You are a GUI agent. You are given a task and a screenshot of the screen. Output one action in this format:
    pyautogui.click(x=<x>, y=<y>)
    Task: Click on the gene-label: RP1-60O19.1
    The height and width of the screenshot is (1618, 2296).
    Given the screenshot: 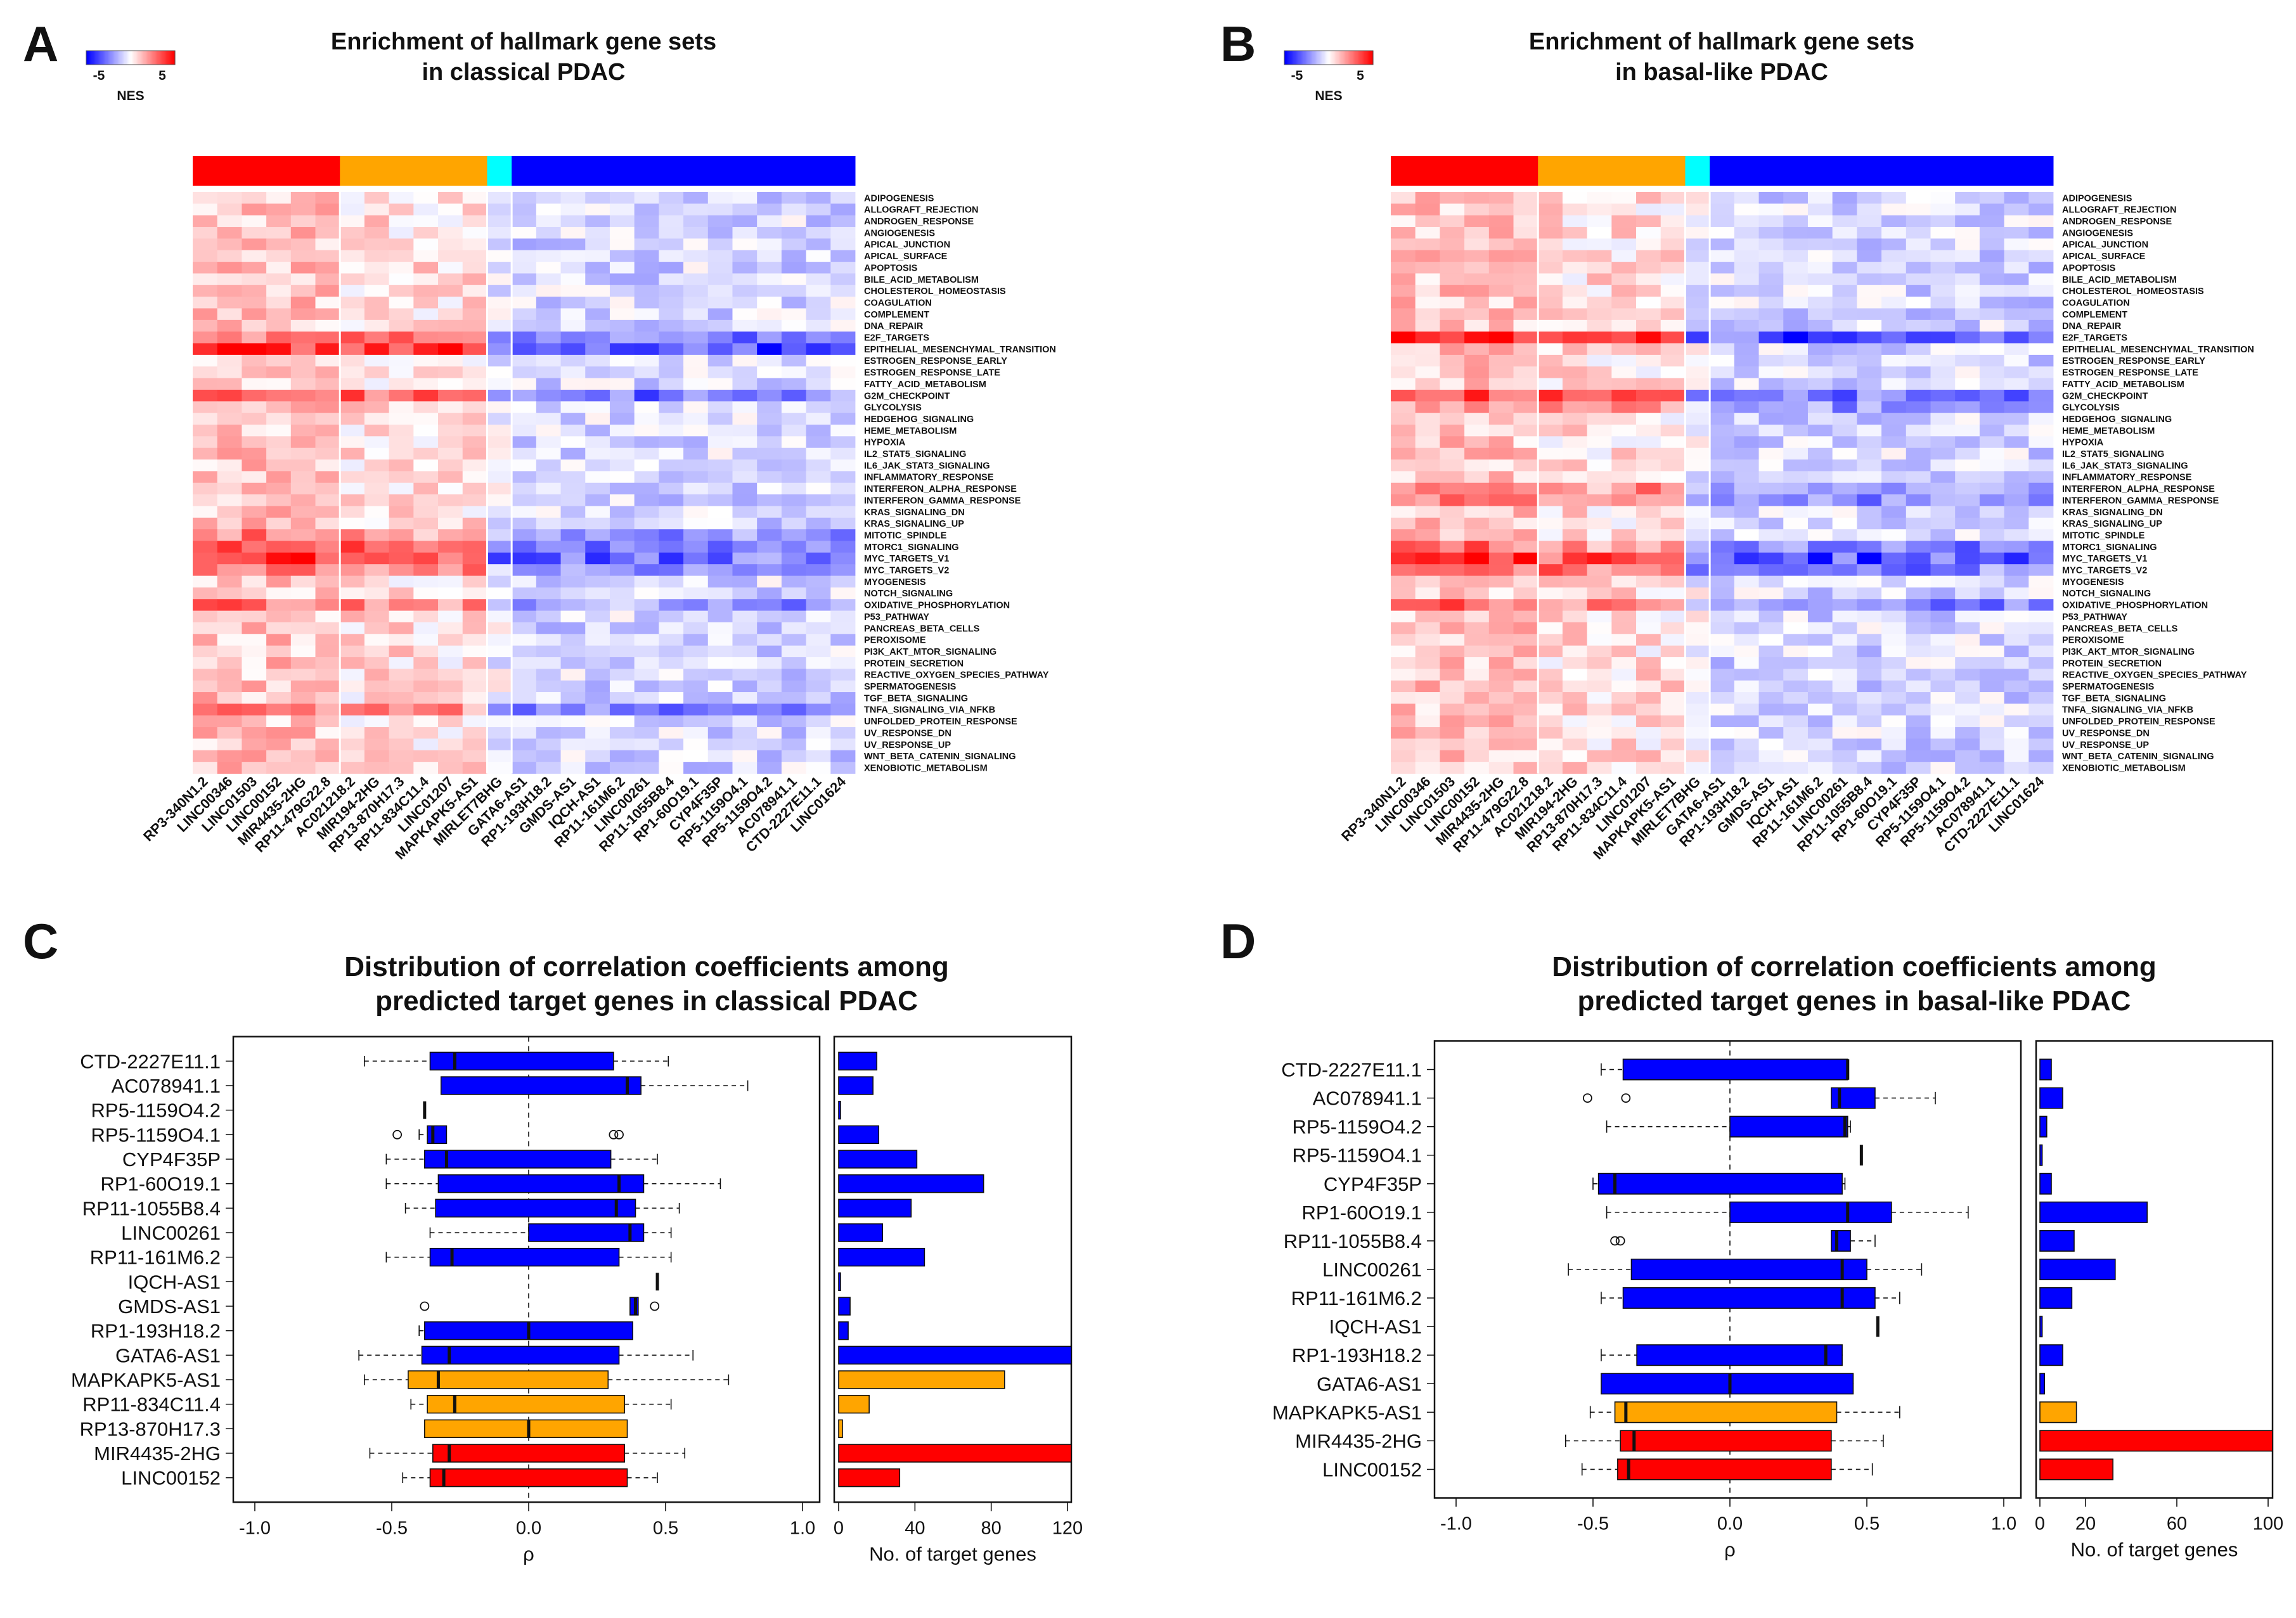 What is the action you would take?
    pyautogui.click(x=160, y=1184)
    